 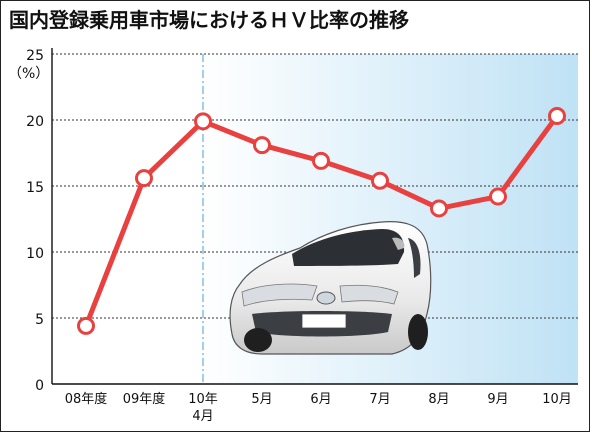 What do you see at coordinates (497, 399) in the screenshot?
I see `x-tick-label: 9月` at bounding box center [497, 399].